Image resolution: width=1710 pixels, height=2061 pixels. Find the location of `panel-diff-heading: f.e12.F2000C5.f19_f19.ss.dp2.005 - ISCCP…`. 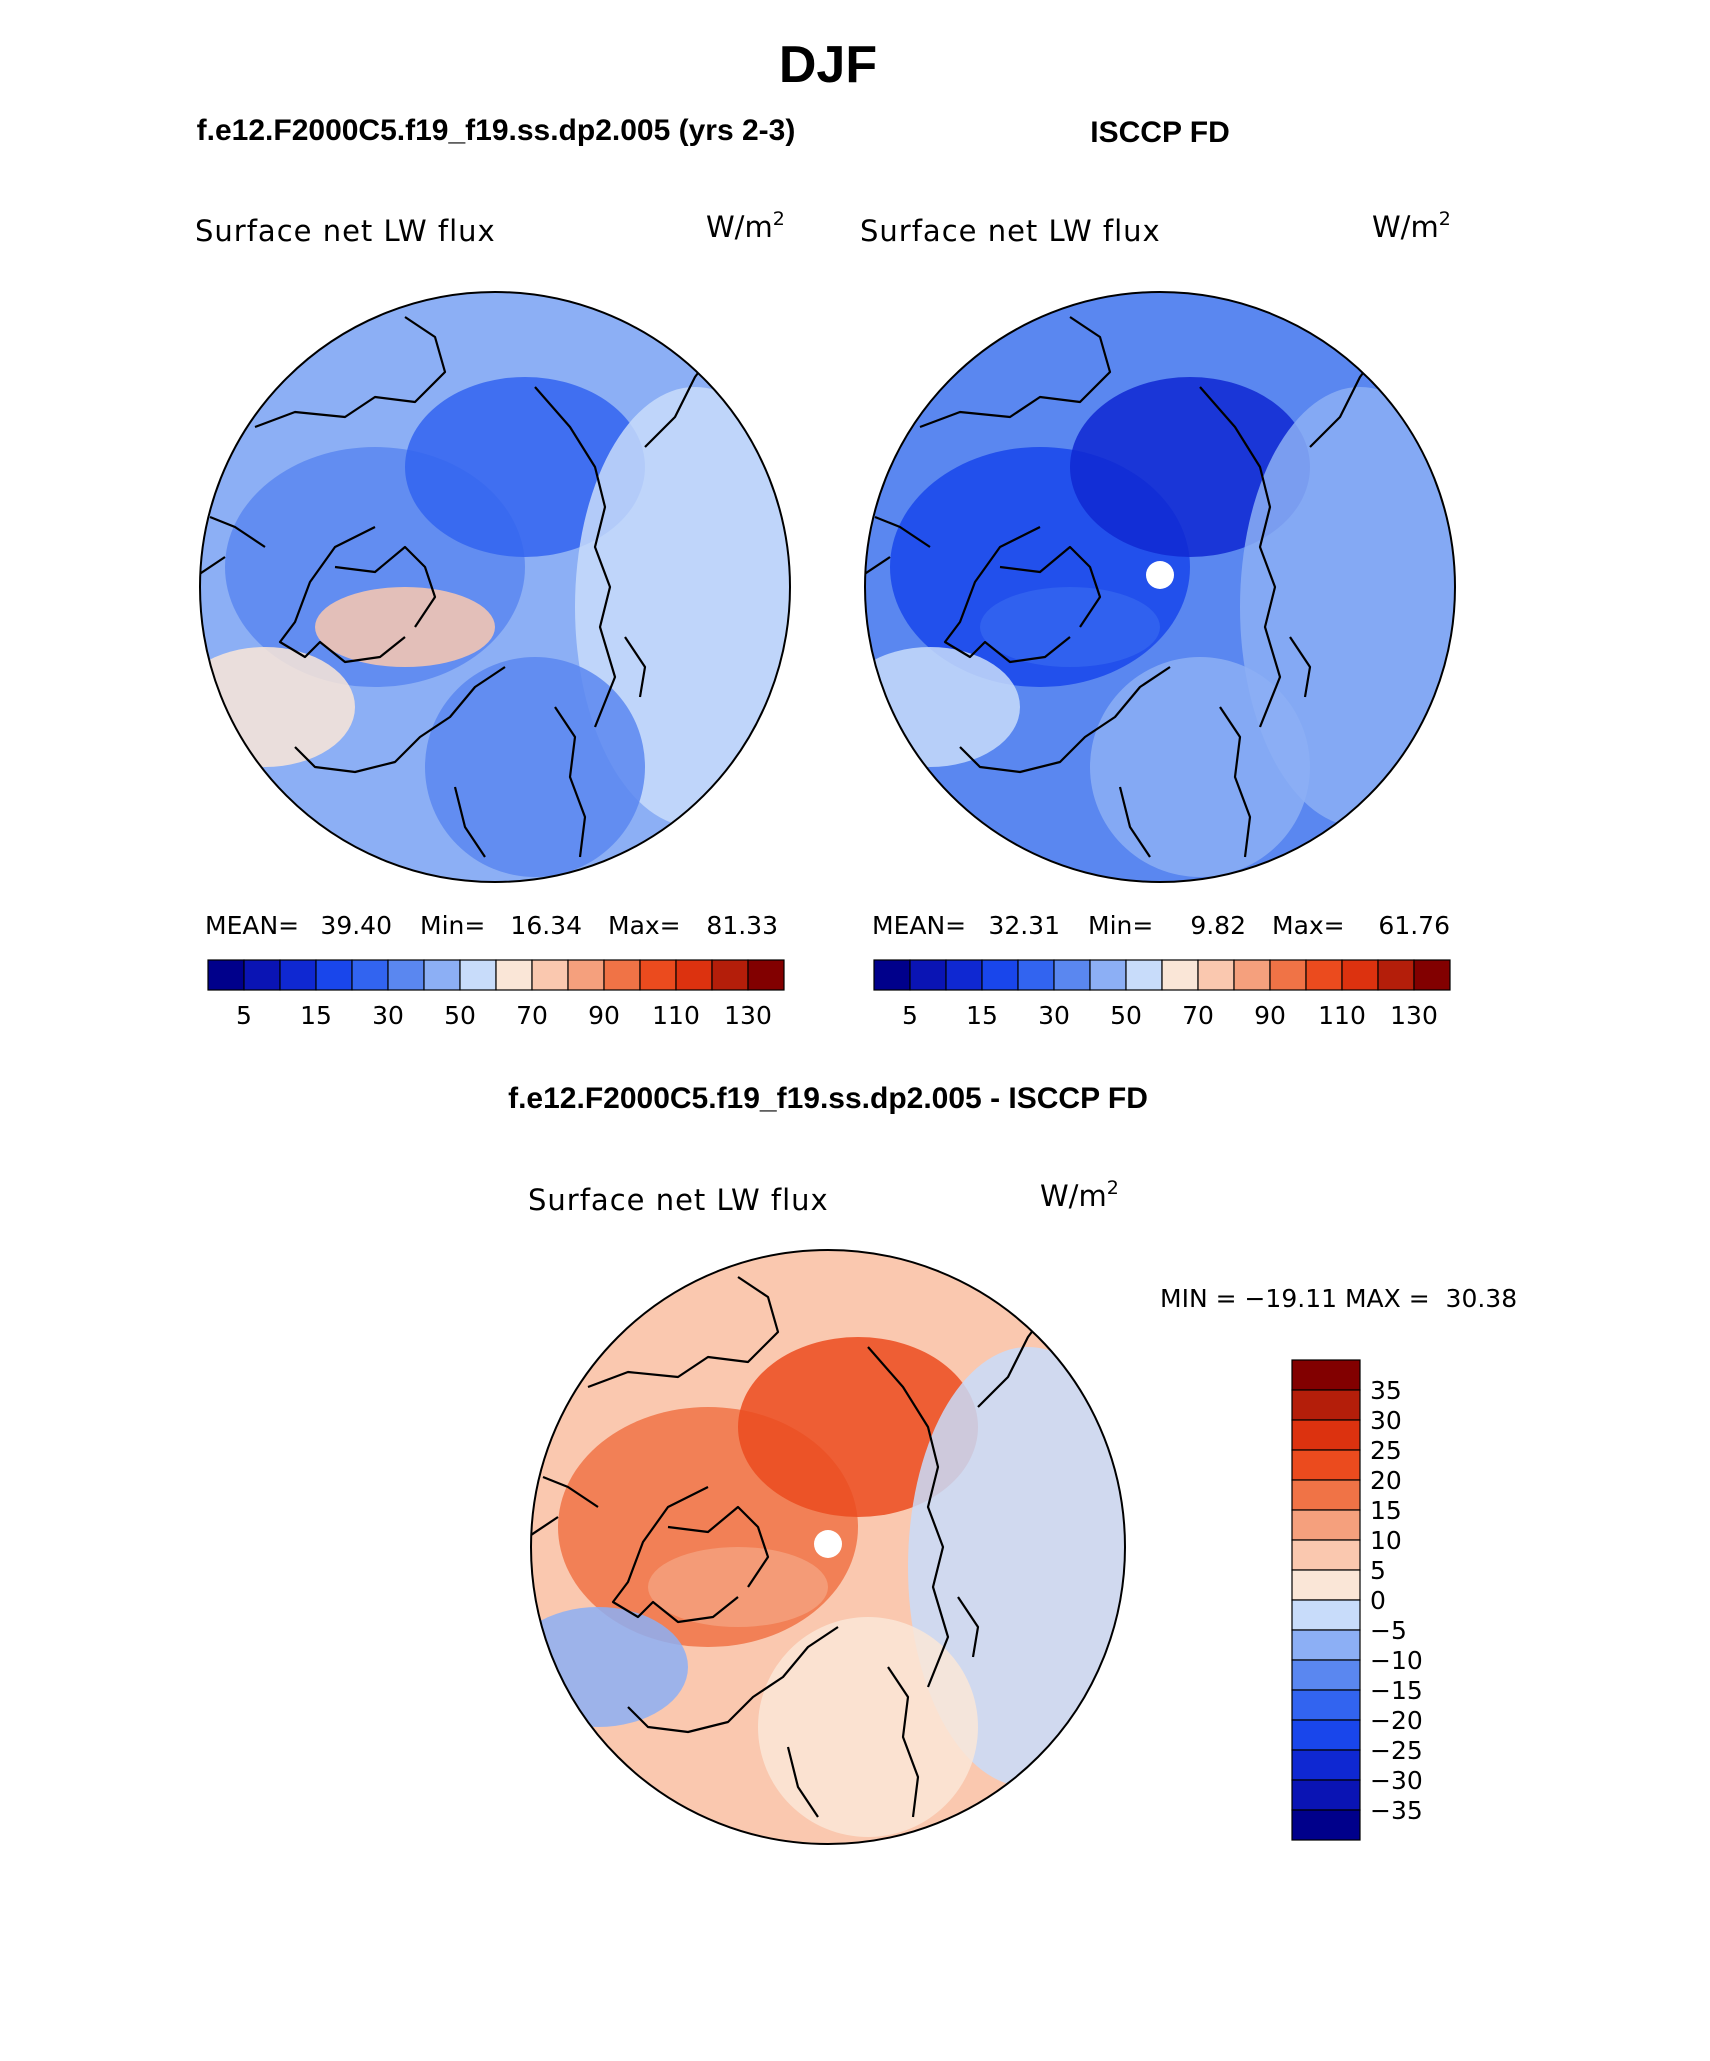

panel-diff-heading: f.e12.F2000C5.f19_f19.ss.dp2.005 - ISCCP… is located at coordinates (828, 1098).